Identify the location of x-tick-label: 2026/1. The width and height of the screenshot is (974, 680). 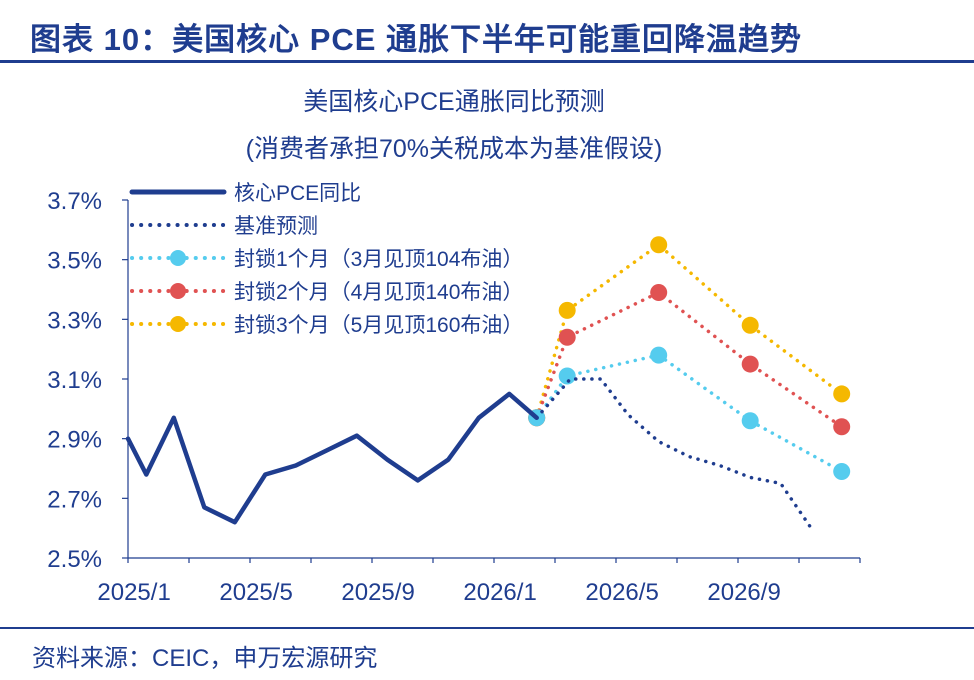
(499, 592).